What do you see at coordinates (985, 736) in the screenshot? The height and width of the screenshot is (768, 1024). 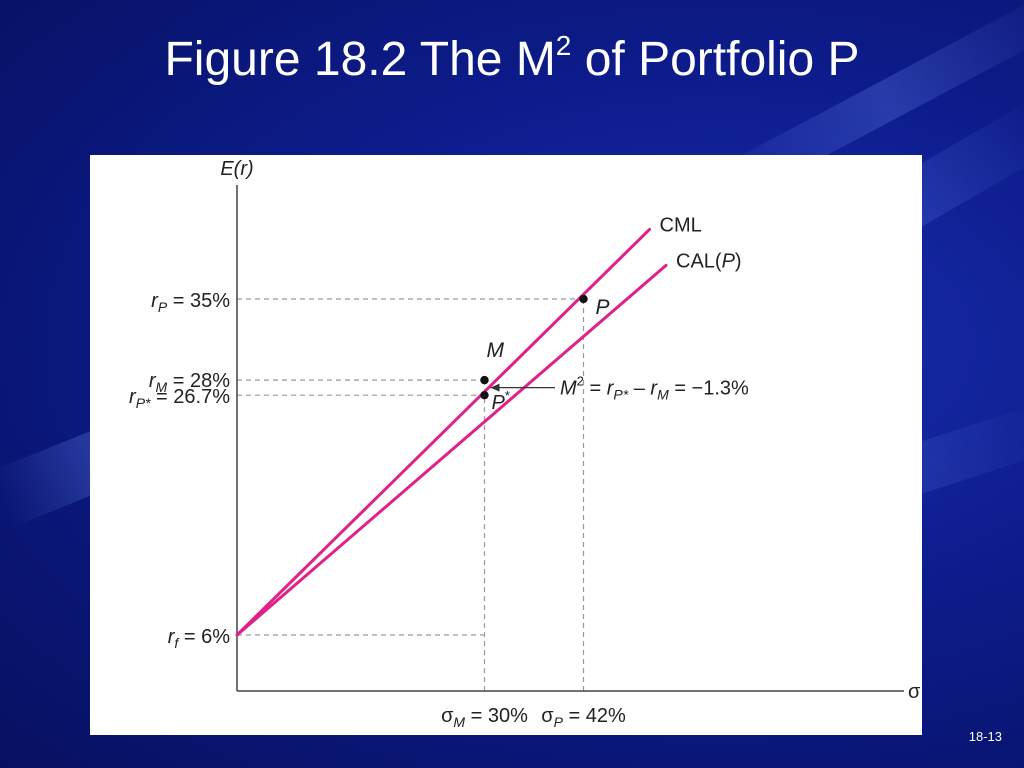 I see `slide-number: 18-13` at bounding box center [985, 736].